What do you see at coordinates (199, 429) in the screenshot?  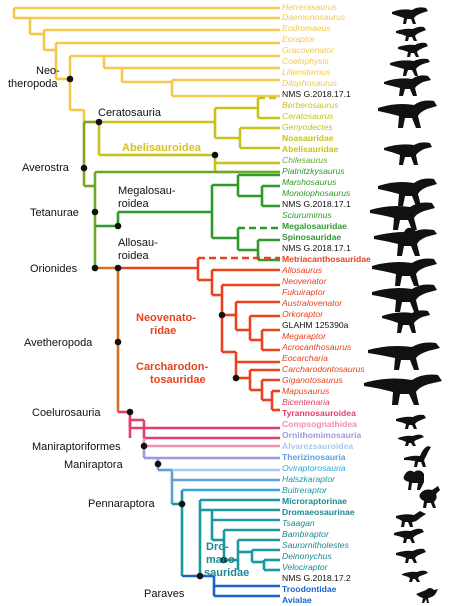 I see `branches-coelurosauria` at bounding box center [199, 429].